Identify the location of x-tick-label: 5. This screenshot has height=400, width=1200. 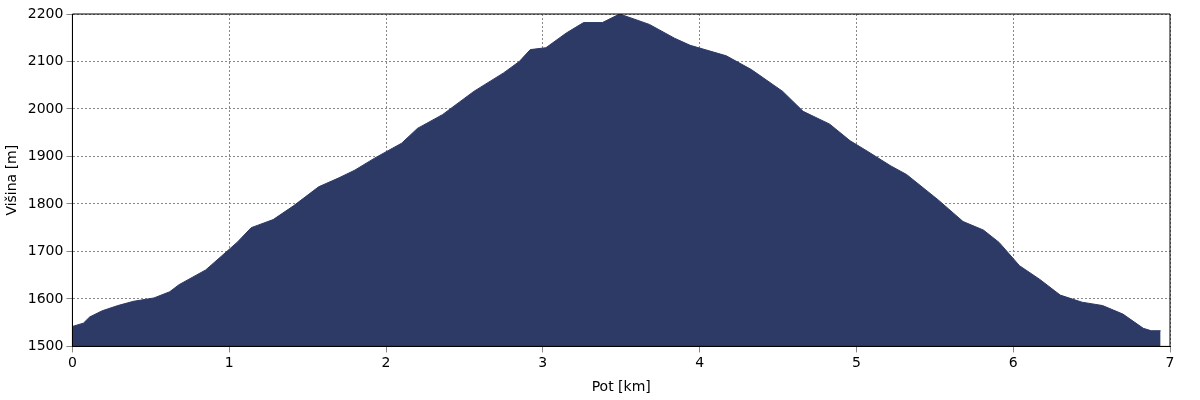
(856, 362).